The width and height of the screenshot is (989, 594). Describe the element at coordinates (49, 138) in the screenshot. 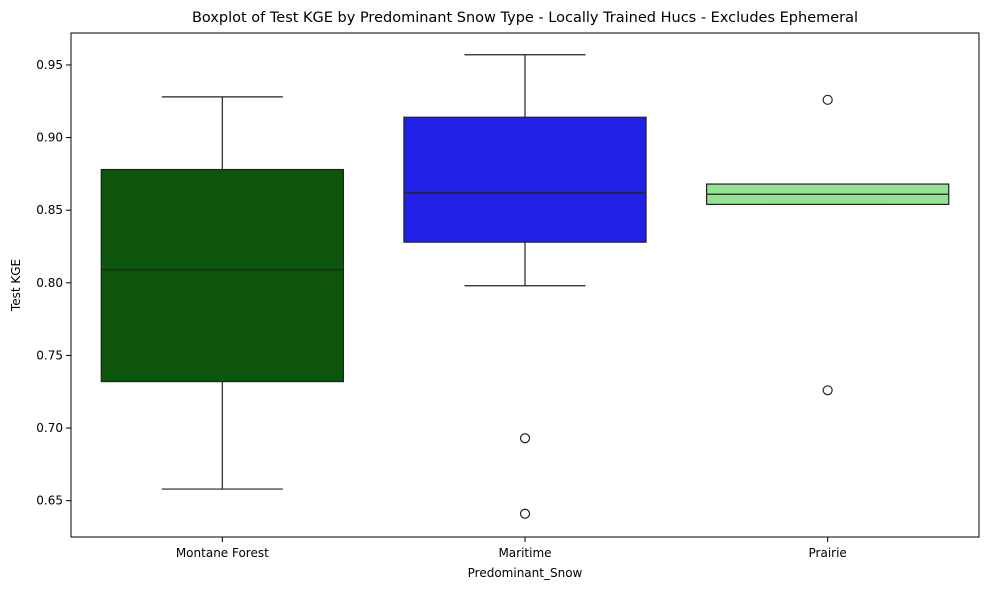

I see `y-tick-label: 0.90` at that location.